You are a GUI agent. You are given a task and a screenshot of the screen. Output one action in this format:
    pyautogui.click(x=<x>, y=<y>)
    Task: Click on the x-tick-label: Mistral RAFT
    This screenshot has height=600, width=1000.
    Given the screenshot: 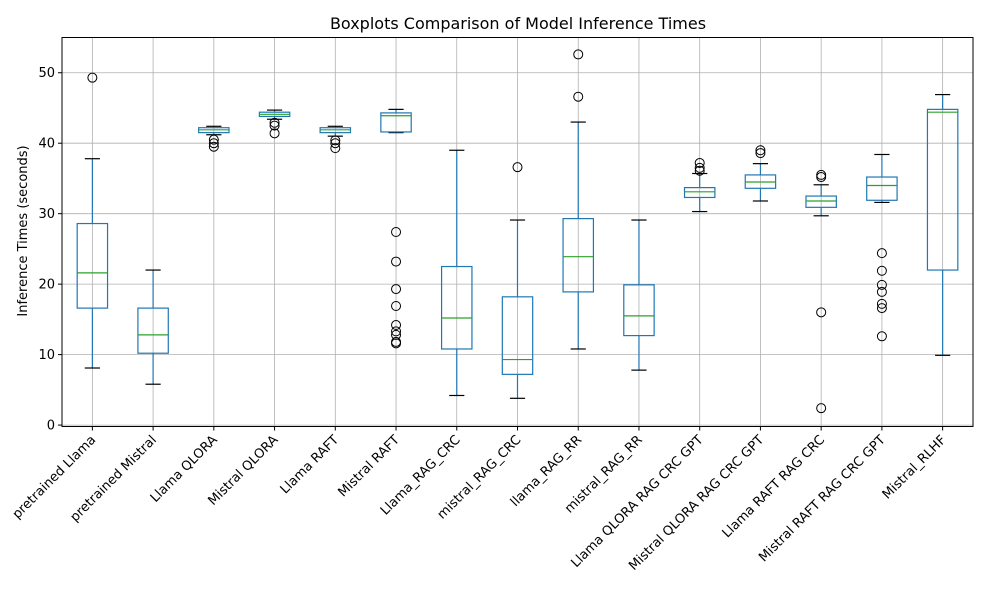 What is the action you would take?
    pyautogui.click(x=368, y=466)
    